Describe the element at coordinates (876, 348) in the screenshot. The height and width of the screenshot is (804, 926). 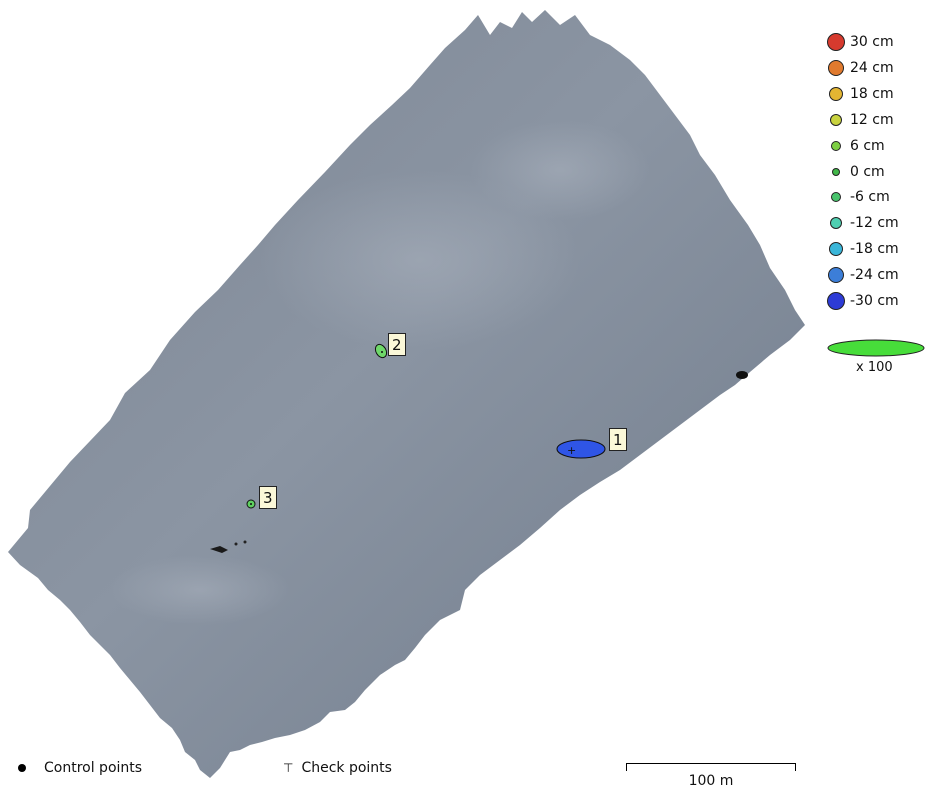
I see `scale-ellipse-icon` at that location.